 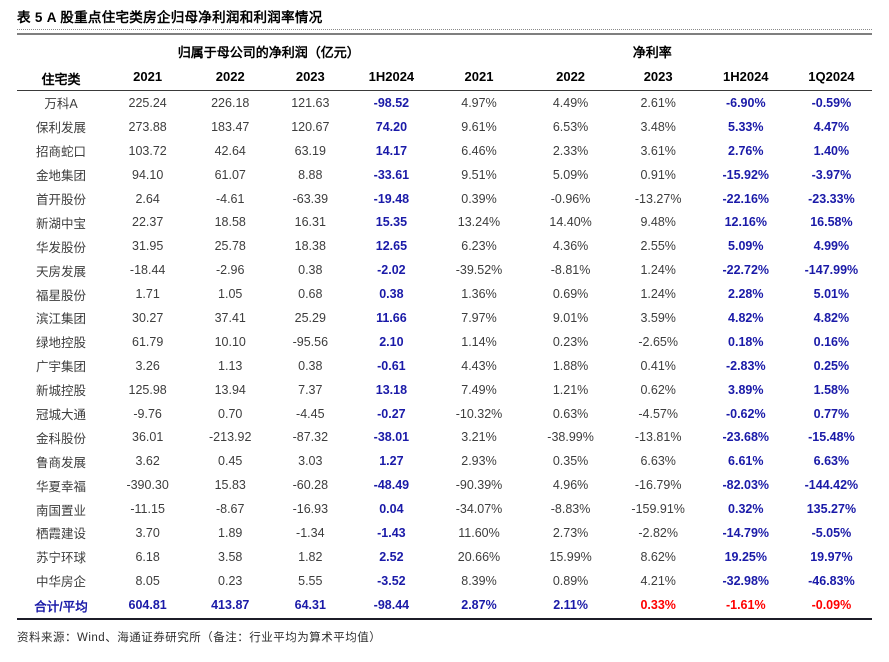 What do you see at coordinates (230, 532) in the screenshot?
I see `value-cell: 1.89` at bounding box center [230, 532].